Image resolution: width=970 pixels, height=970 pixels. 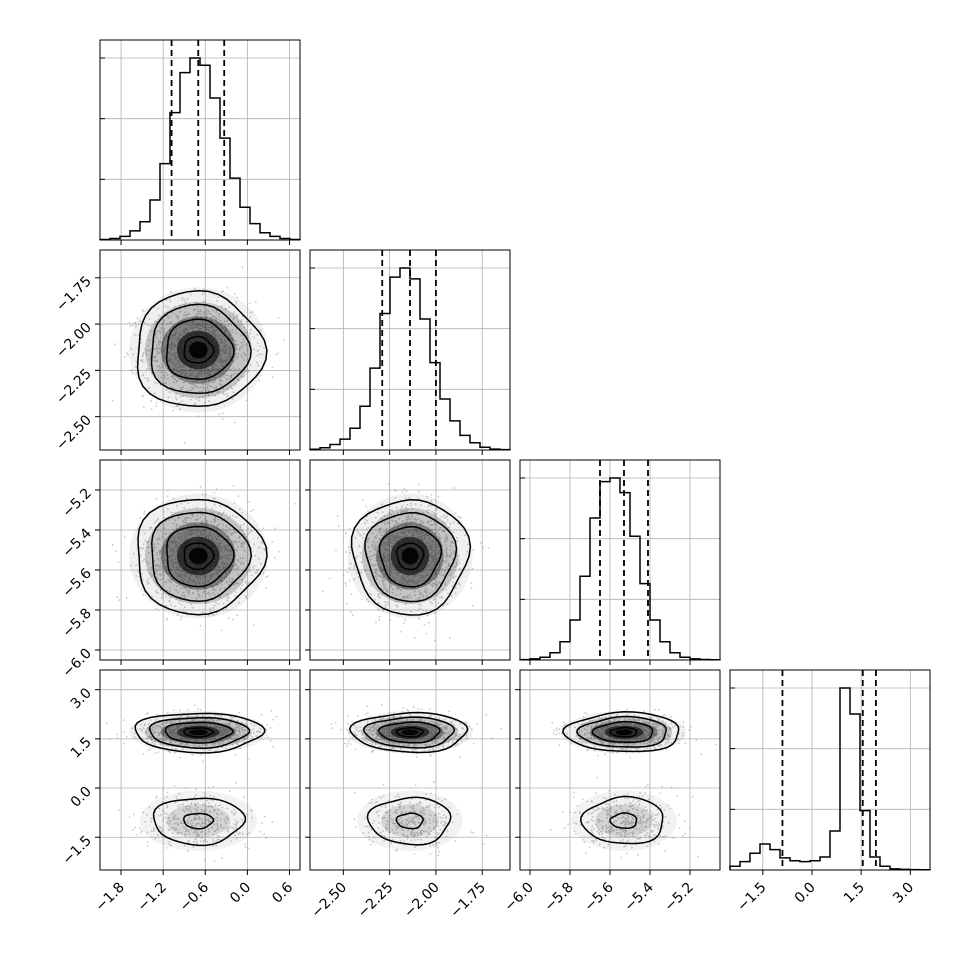 I want to click on tick-label: 0.6, so click(x=282, y=892).